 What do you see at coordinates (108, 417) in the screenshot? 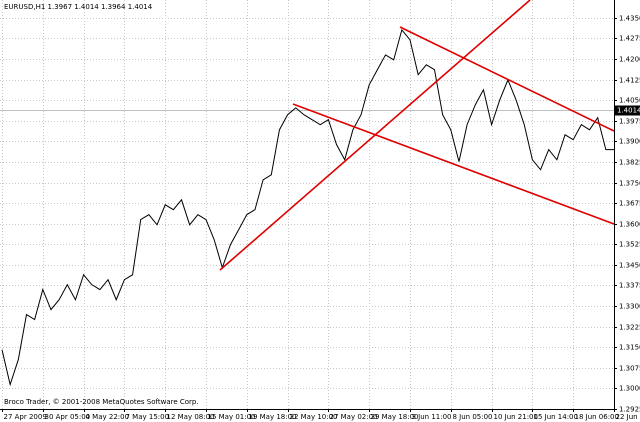
I see `x-tick-label: 4 May 22:00` at bounding box center [108, 417].